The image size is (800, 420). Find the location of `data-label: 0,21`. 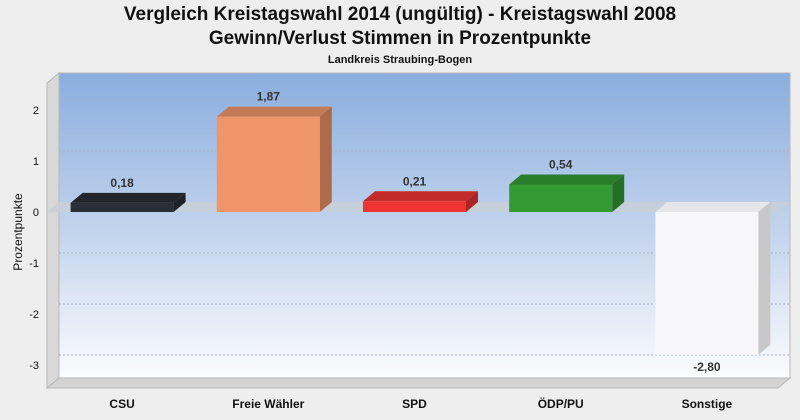

data-label: 0,21 is located at coordinates (415, 181).